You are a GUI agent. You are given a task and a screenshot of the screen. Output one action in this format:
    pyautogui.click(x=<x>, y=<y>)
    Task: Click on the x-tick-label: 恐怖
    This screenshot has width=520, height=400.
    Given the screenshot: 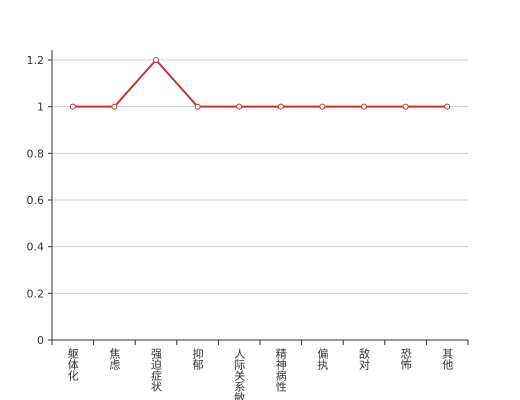 What is the action you would take?
    pyautogui.click(x=405, y=359)
    